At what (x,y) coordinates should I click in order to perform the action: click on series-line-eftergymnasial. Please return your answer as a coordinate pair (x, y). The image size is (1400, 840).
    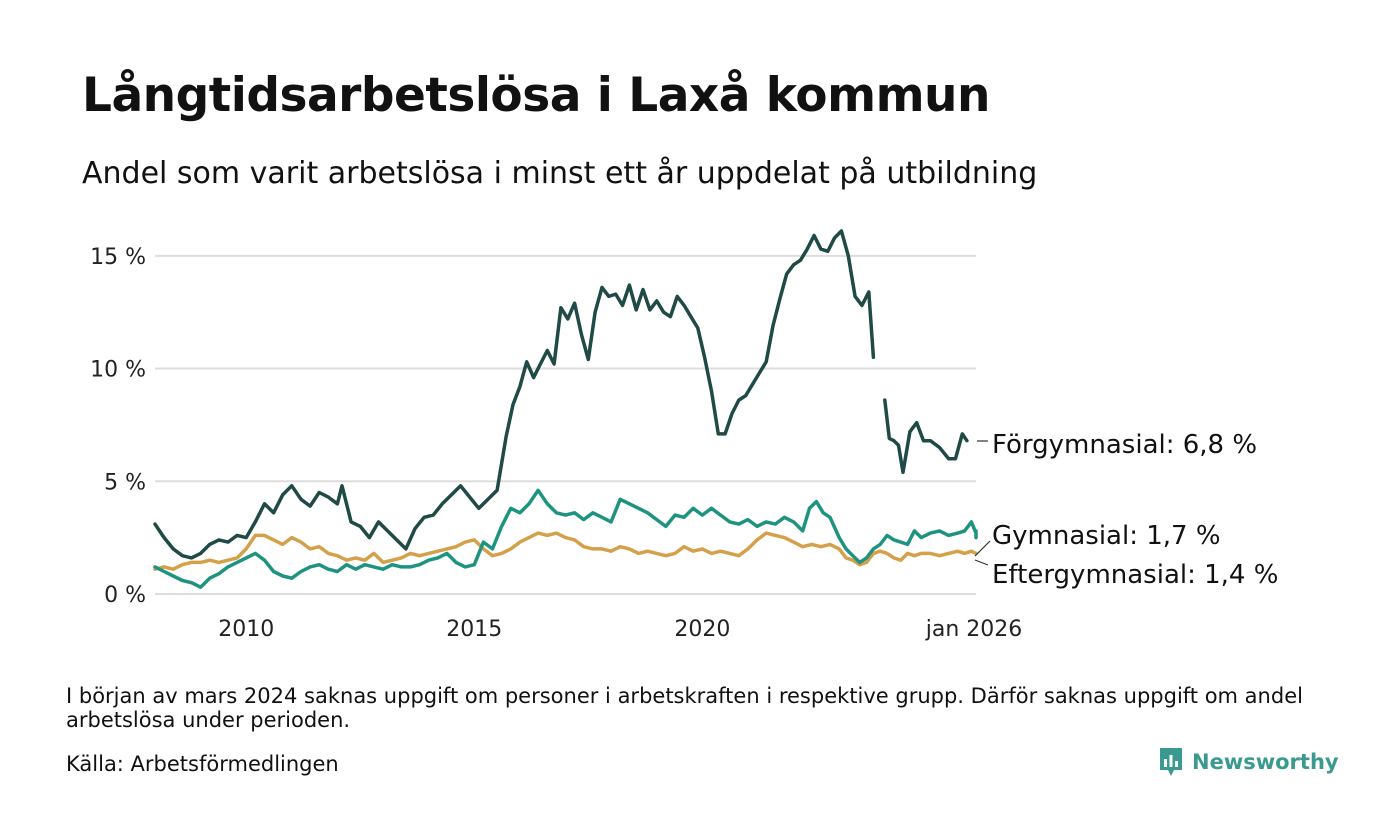
    Looking at the image, I should click on (565, 551).